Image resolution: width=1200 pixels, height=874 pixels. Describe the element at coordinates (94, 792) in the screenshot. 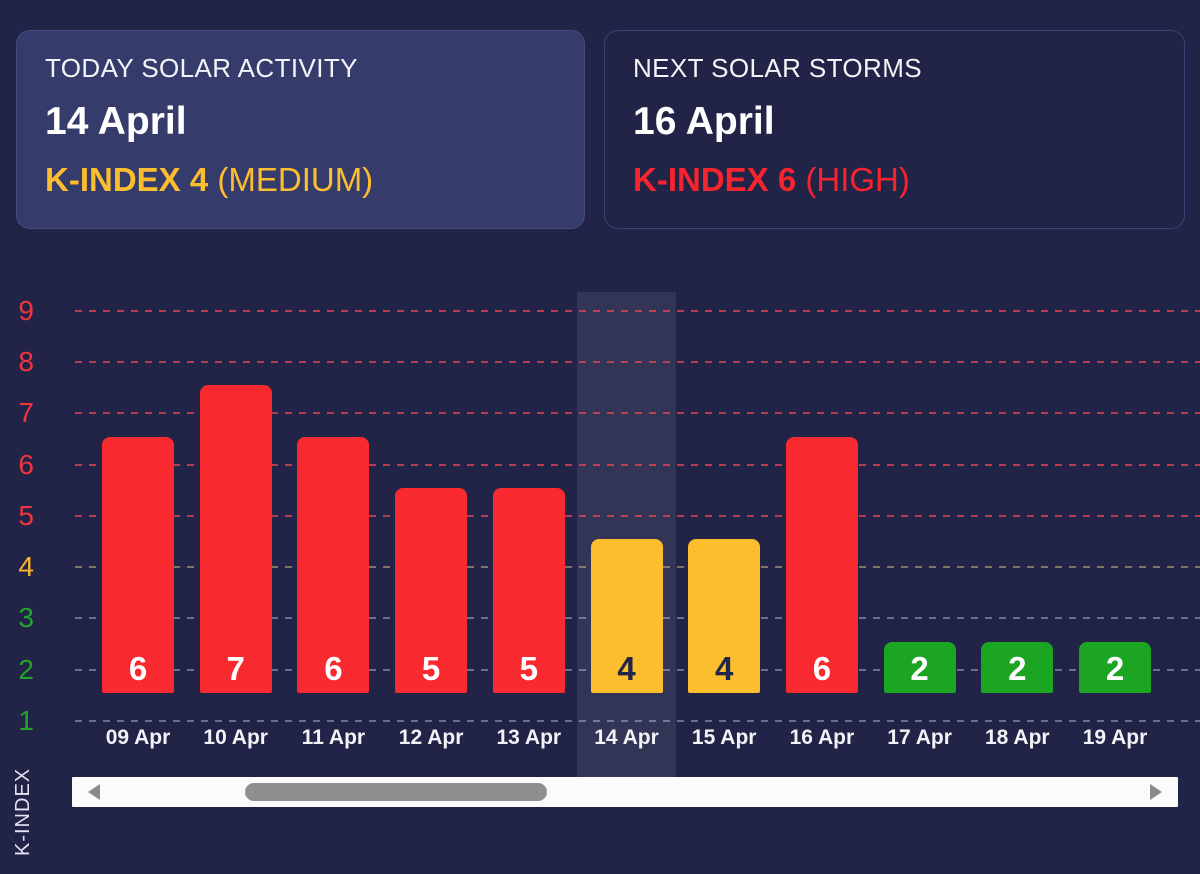

I see `left-arrow-icon` at that location.